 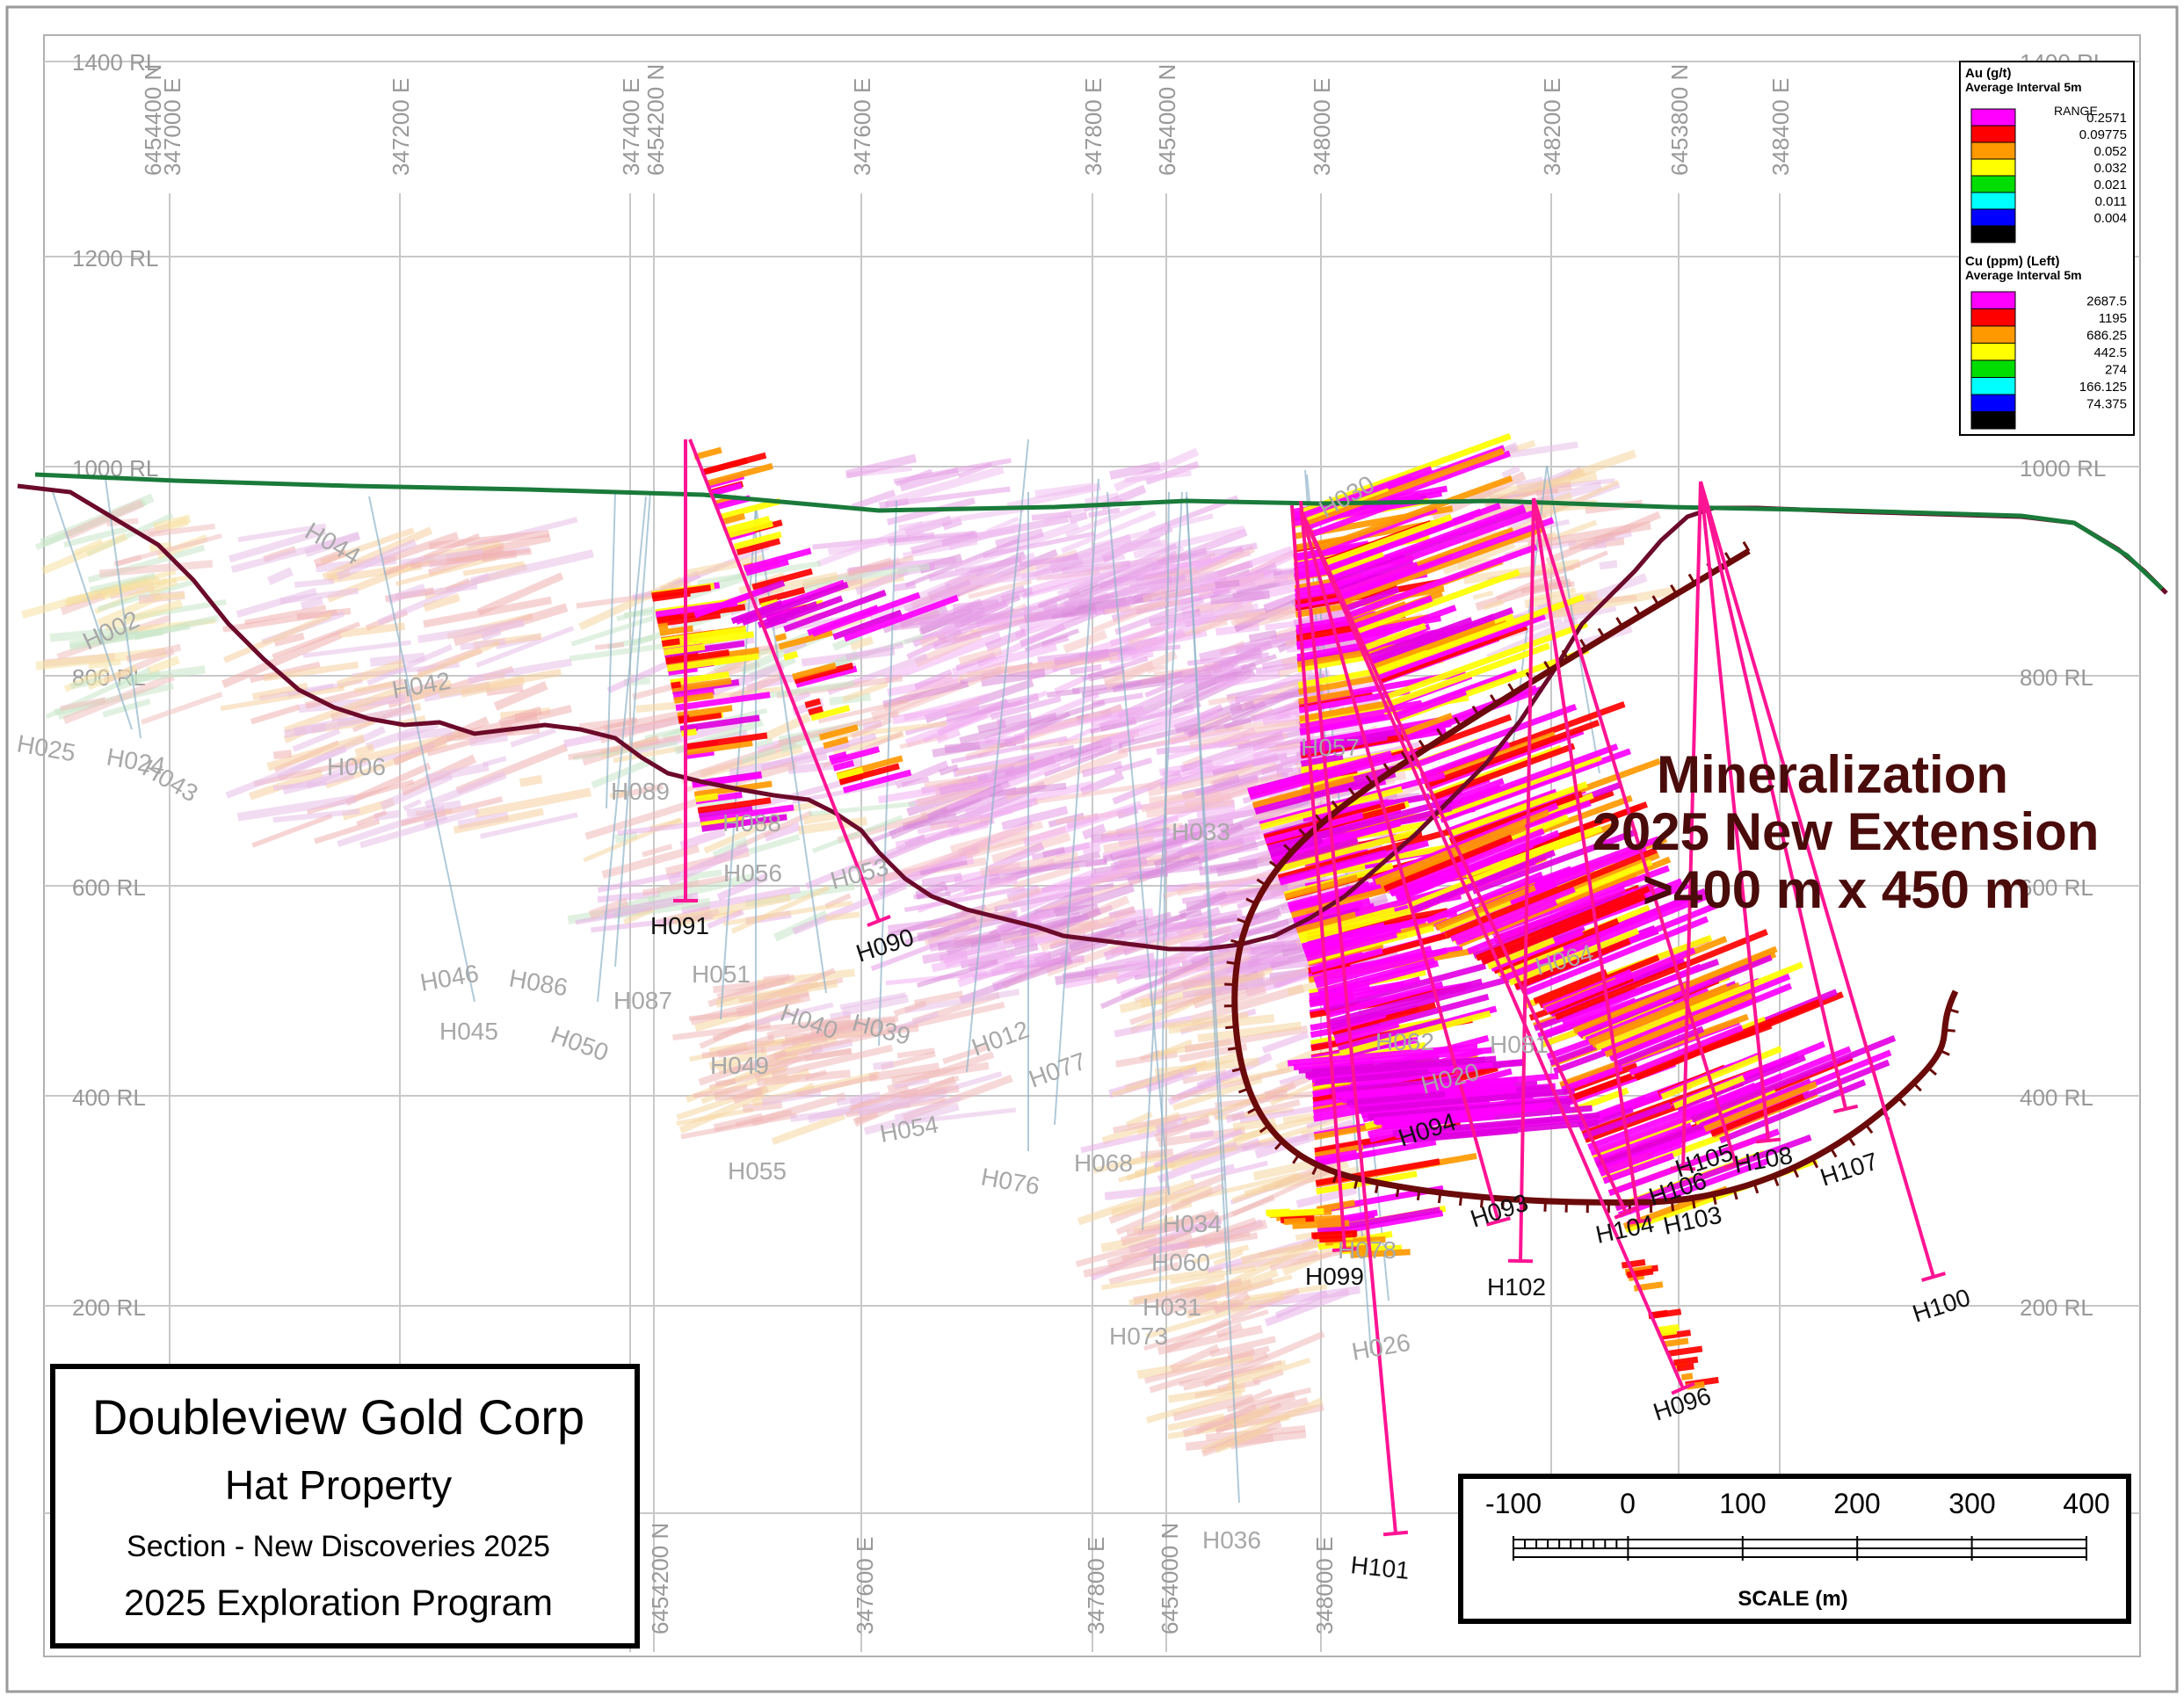 I want to click on legend-cu-title: Cu (ppm) (Left), so click(x=2012, y=261).